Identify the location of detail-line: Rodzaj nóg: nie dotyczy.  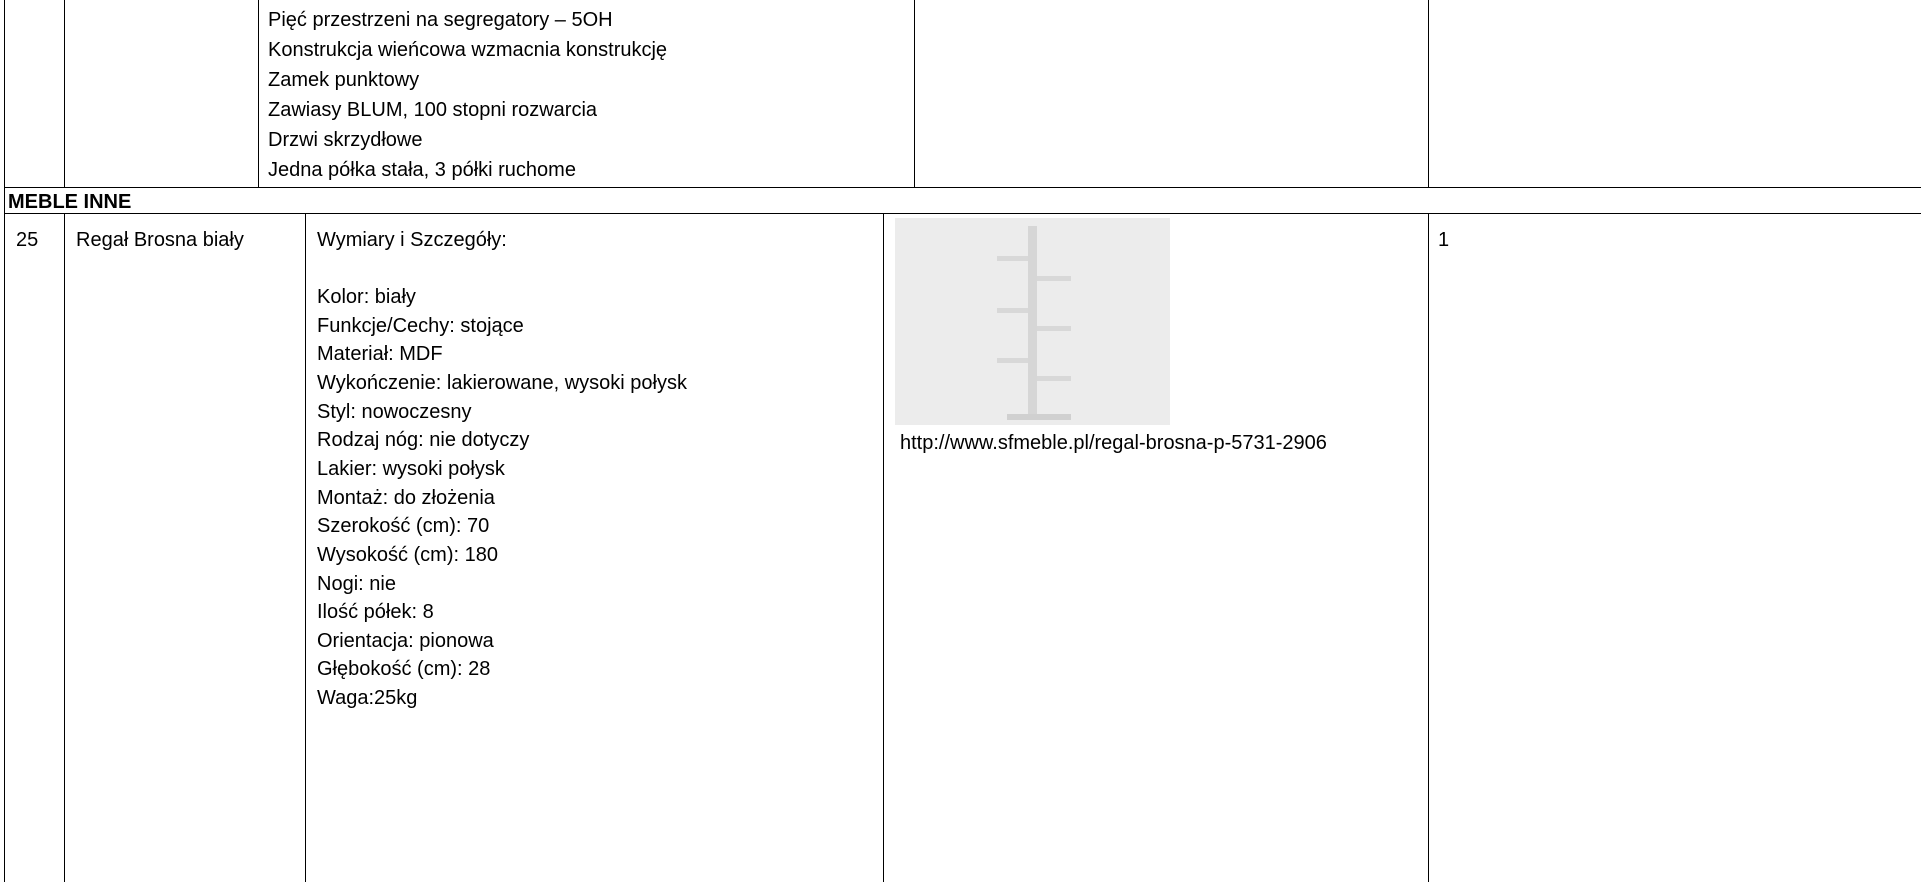
(423, 440).